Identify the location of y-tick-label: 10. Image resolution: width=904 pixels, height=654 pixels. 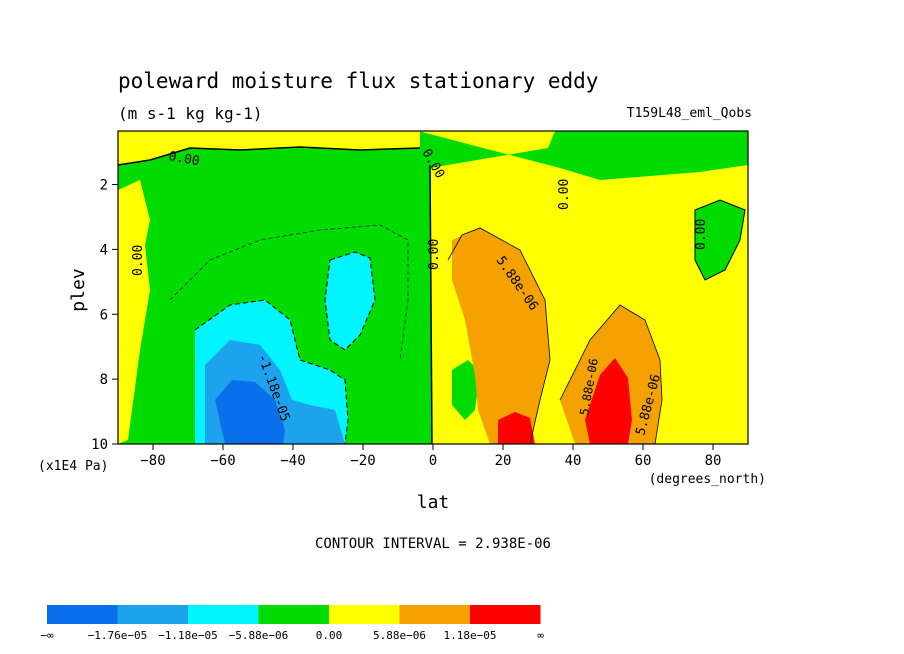
(99, 445).